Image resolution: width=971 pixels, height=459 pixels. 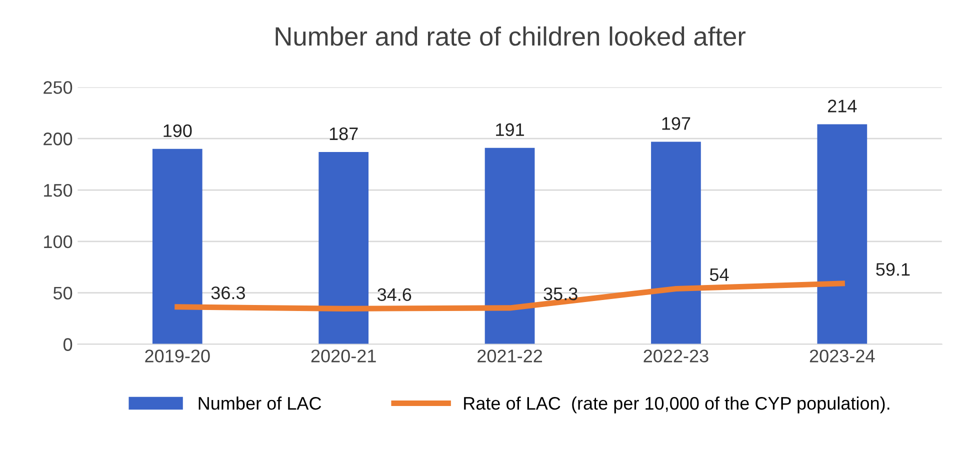 What do you see at coordinates (561, 293) in the screenshot?
I see `data-label: 35.3` at bounding box center [561, 293].